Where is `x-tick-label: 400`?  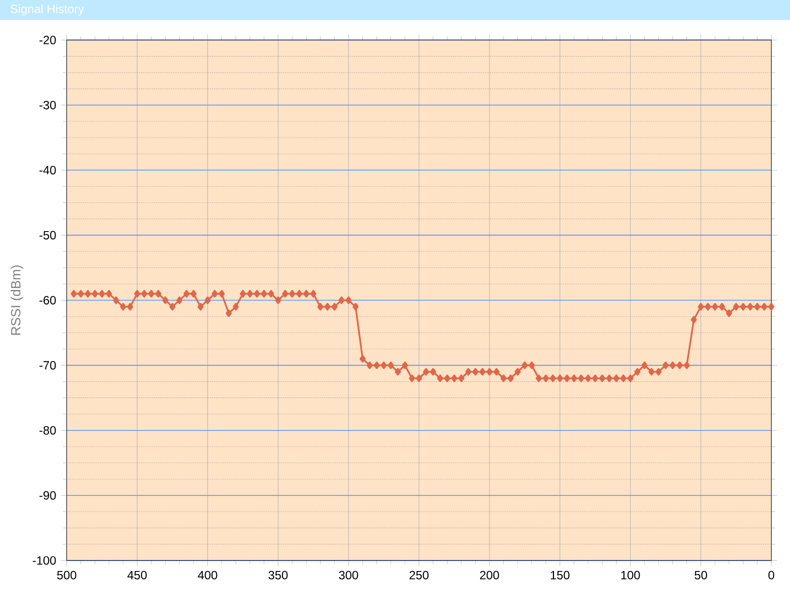
x-tick-label: 400 is located at coordinates (208, 575).